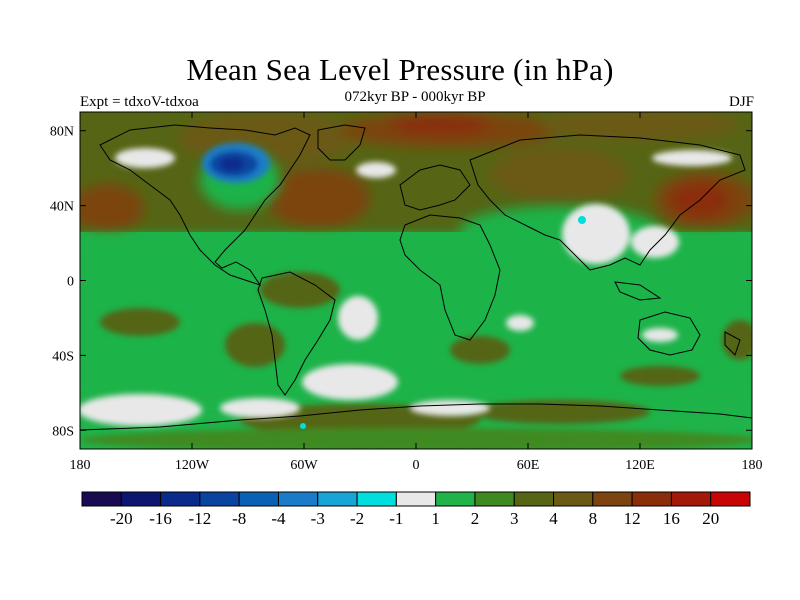 This screenshot has width=800, height=600. What do you see at coordinates (63, 356) in the screenshot?
I see `y-tick-label: 40S` at bounding box center [63, 356].